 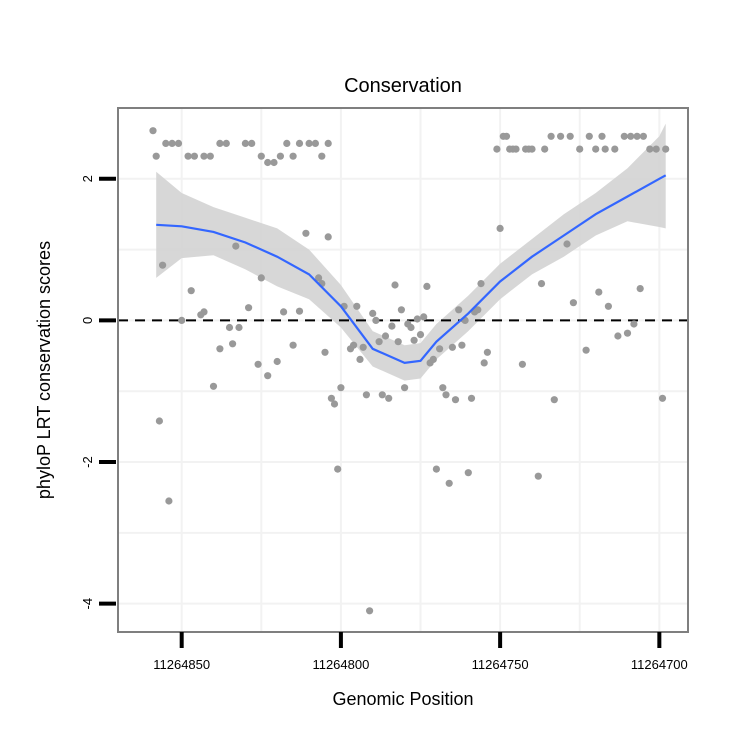 I want to click on x-axis-label: Genomic Position, so click(x=402, y=699).